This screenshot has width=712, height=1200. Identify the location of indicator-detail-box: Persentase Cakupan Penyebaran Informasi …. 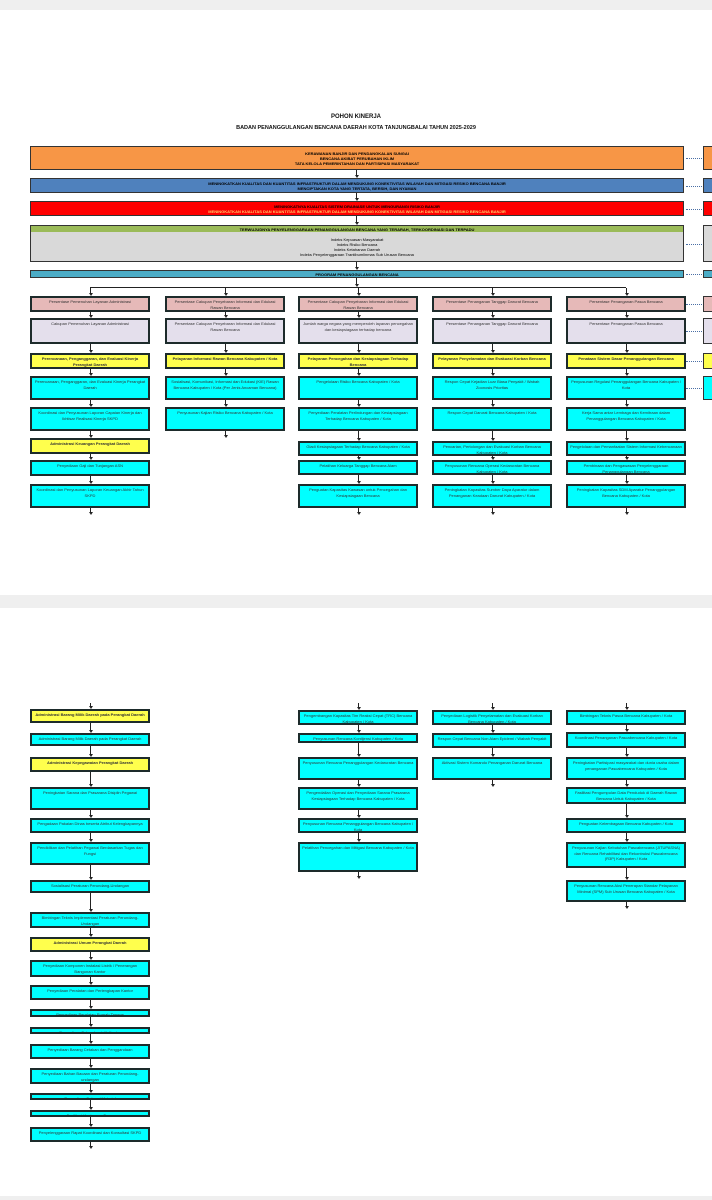
(225, 331).